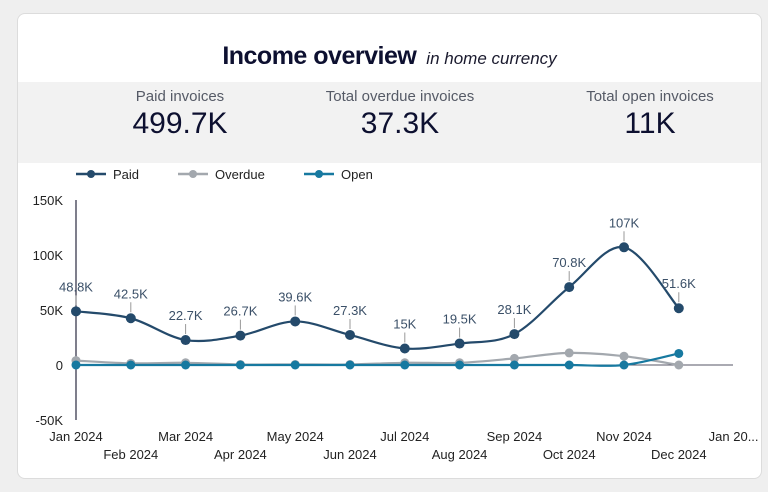 The width and height of the screenshot is (768, 492). Describe the element at coordinates (357, 174) in the screenshot. I see `legend-label-open: Open` at that location.